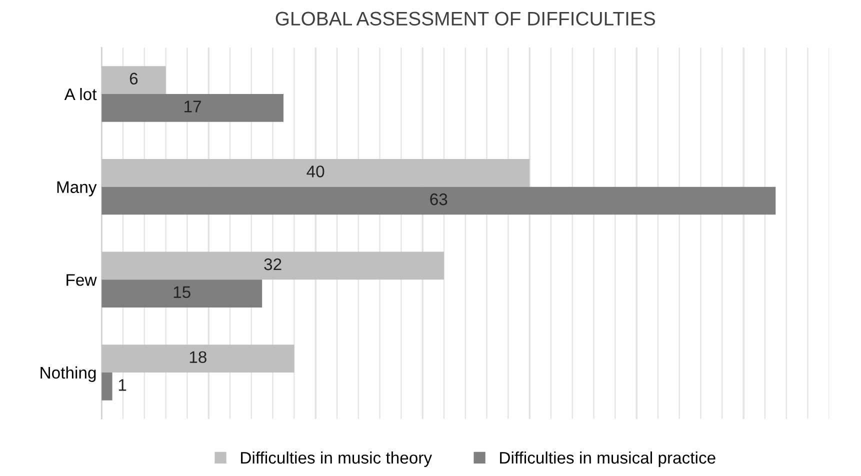  Describe the element at coordinates (77, 188) in the screenshot. I see `y-tick-label: Many` at that location.